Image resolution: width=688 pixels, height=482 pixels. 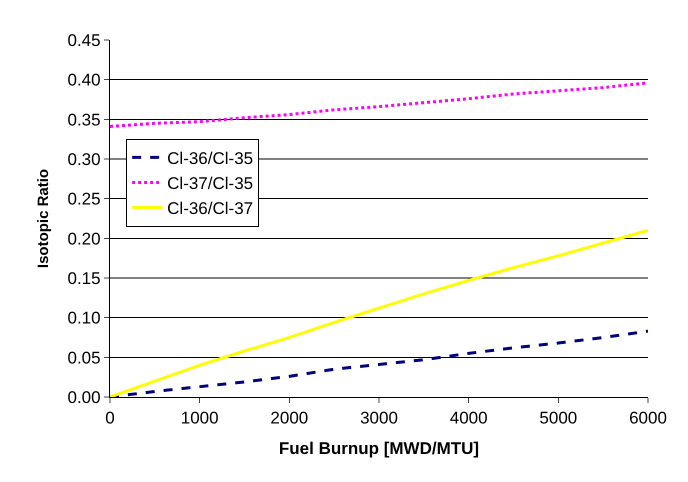 I want to click on y-tick-label: 0.10, so click(x=84, y=318).